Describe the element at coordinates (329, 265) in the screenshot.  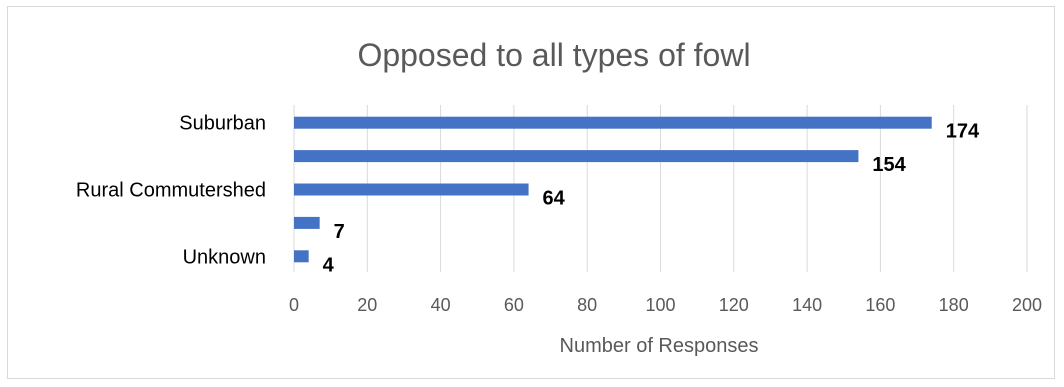
I see `data-label: 4` at that location.